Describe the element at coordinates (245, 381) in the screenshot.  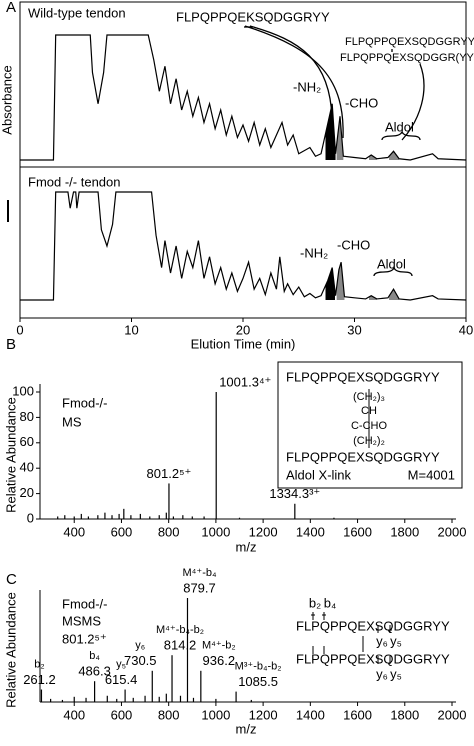
I see `peak-label: 1001.3⁴⁺` at that location.